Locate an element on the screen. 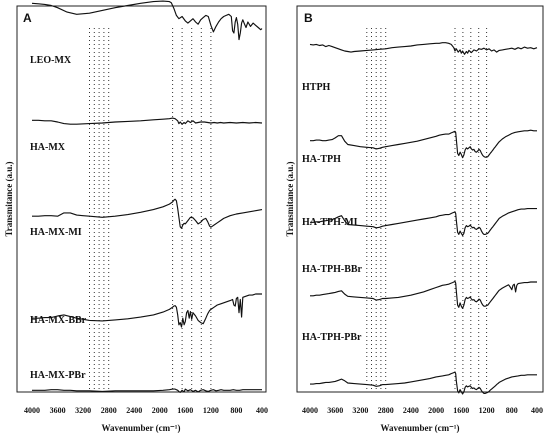 The width and height of the screenshot is (550, 441). panel-a-y-axis-title: Transmitance (a.u.) is located at coordinates (9, 198).